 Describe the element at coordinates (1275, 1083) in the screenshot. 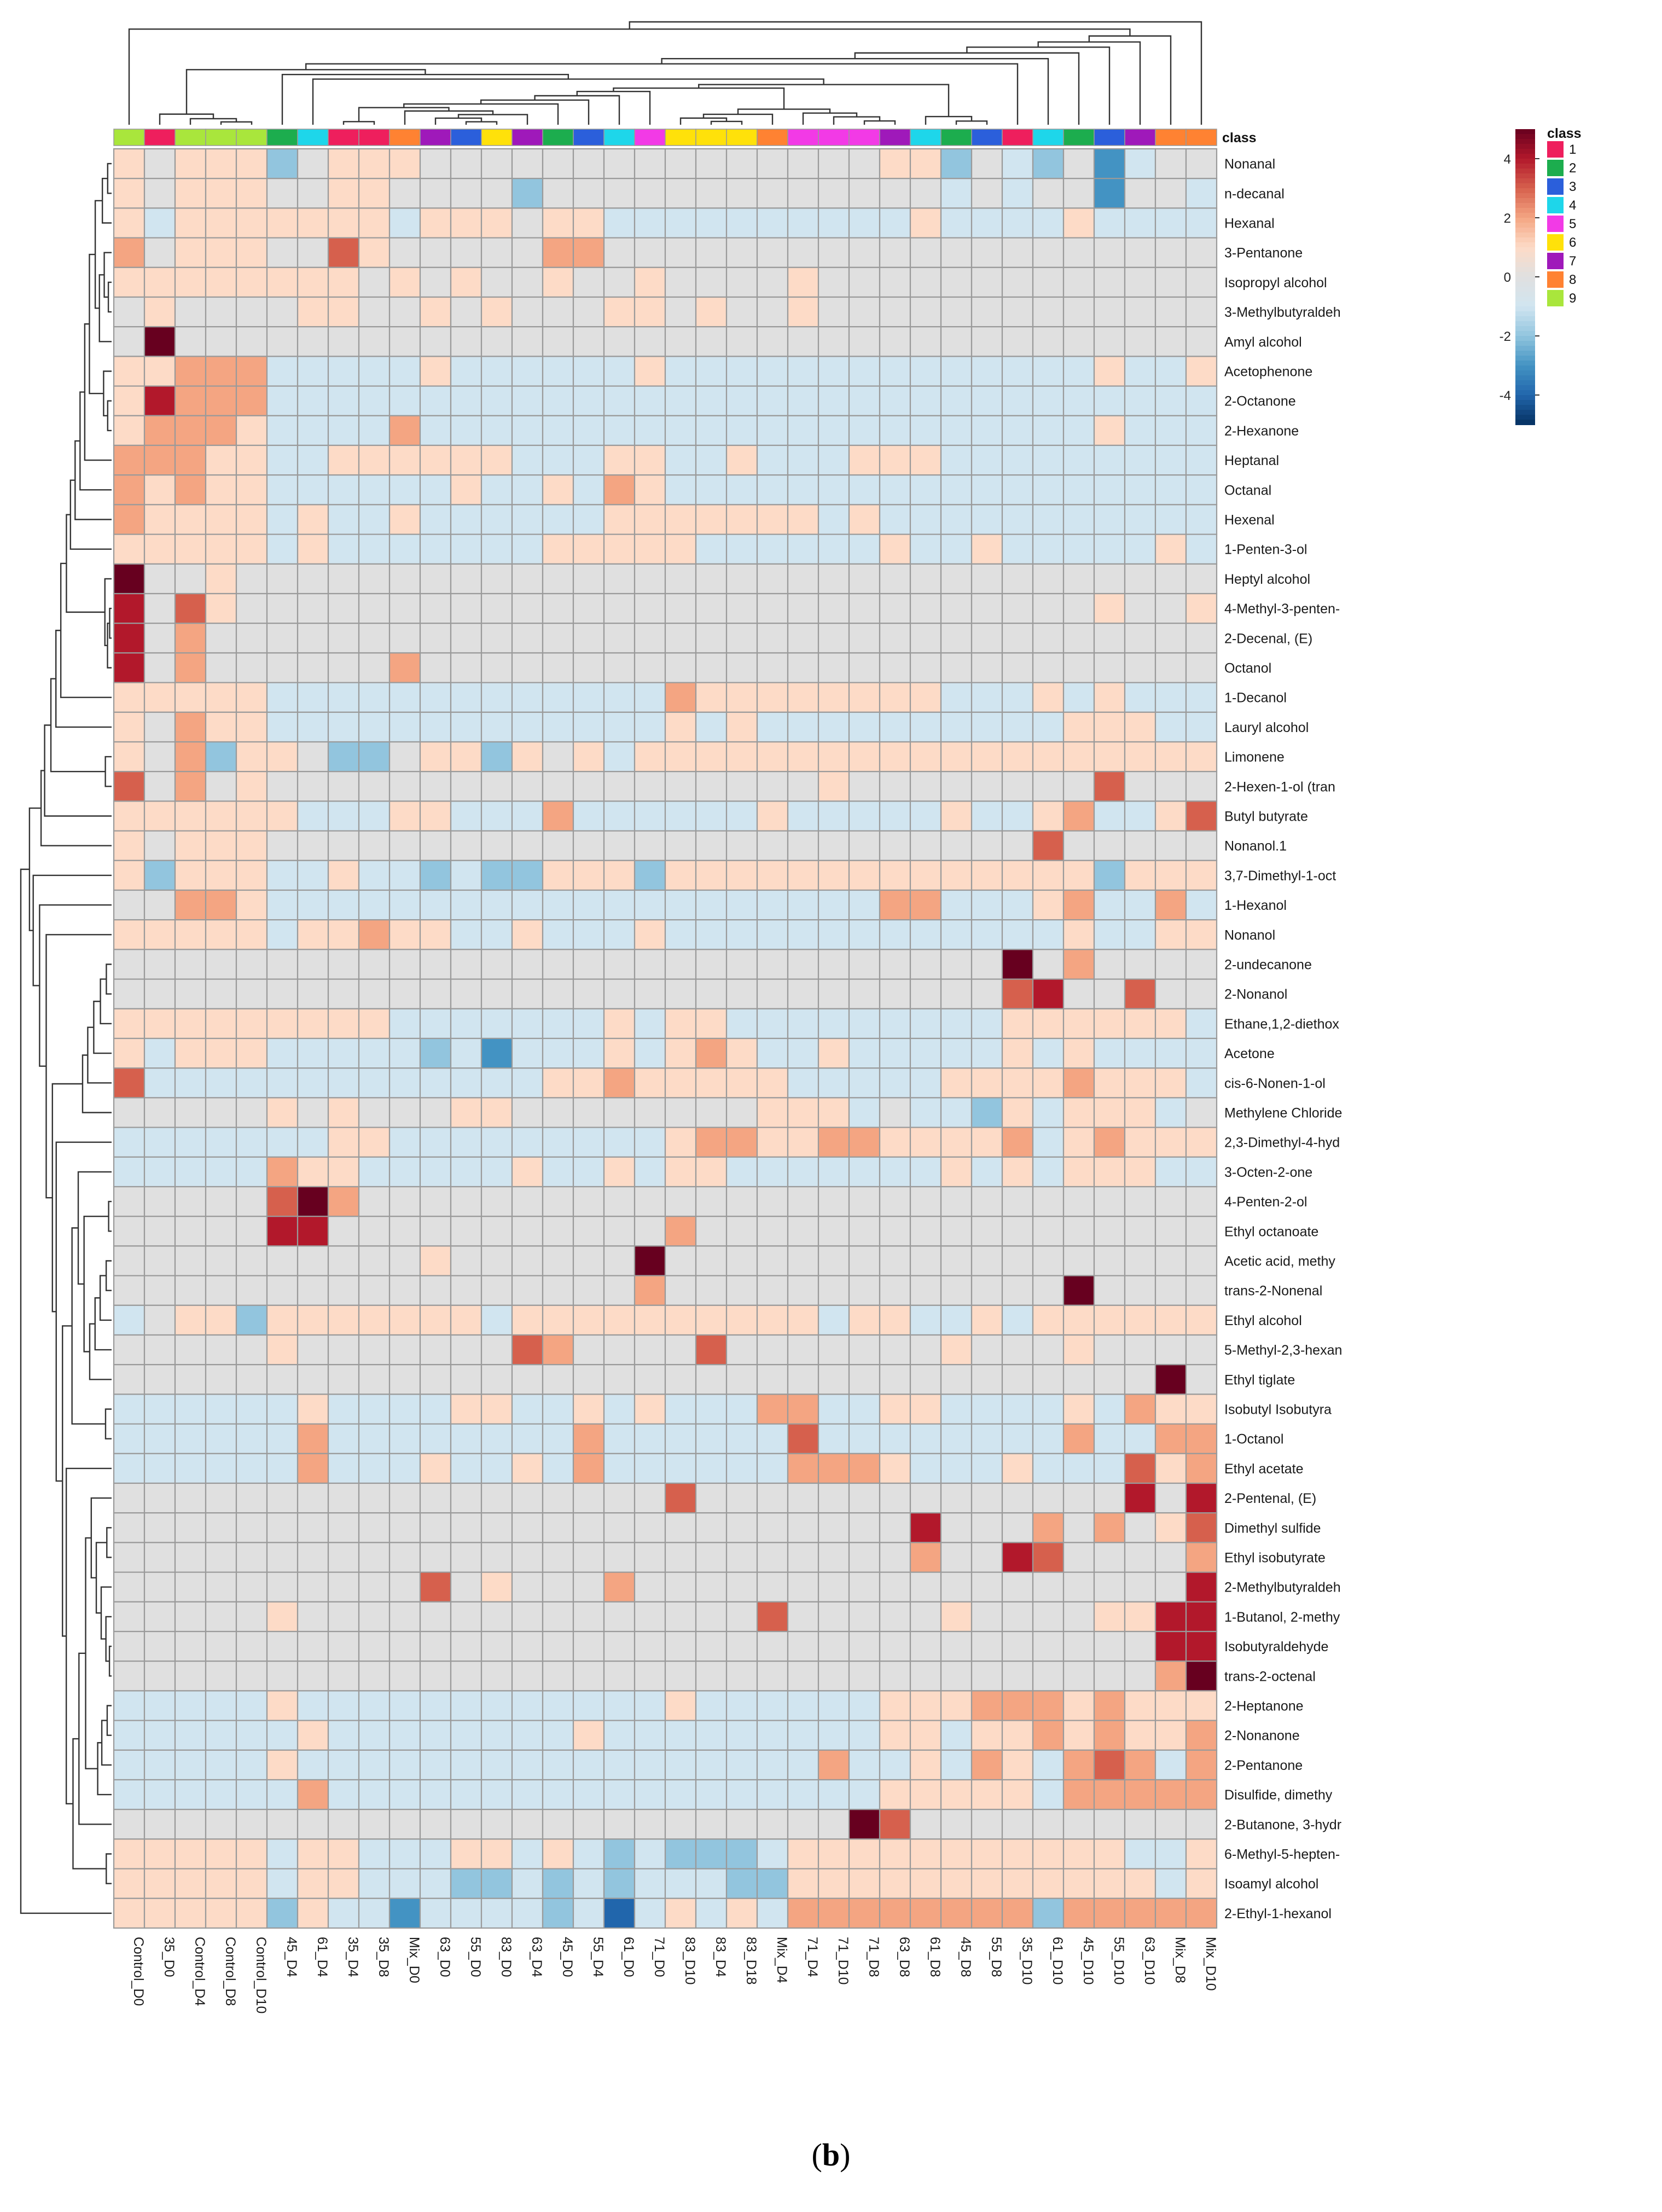

I see `compound-label: cis-6-Nonen-1-ol` at that location.